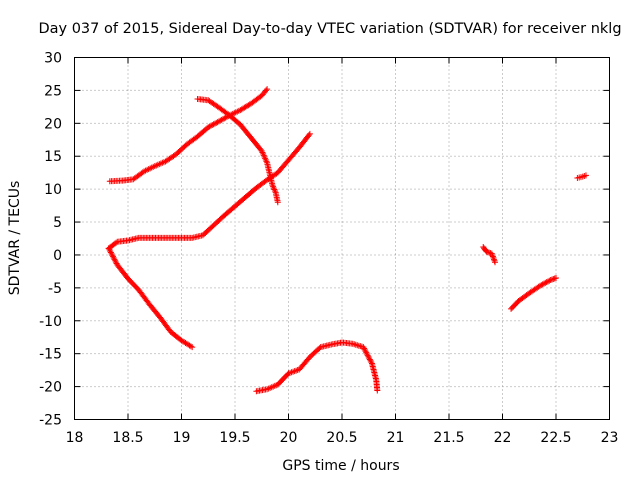  What do you see at coordinates (289, 438) in the screenshot?
I see `x-tick-label: 20` at bounding box center [289, 438].